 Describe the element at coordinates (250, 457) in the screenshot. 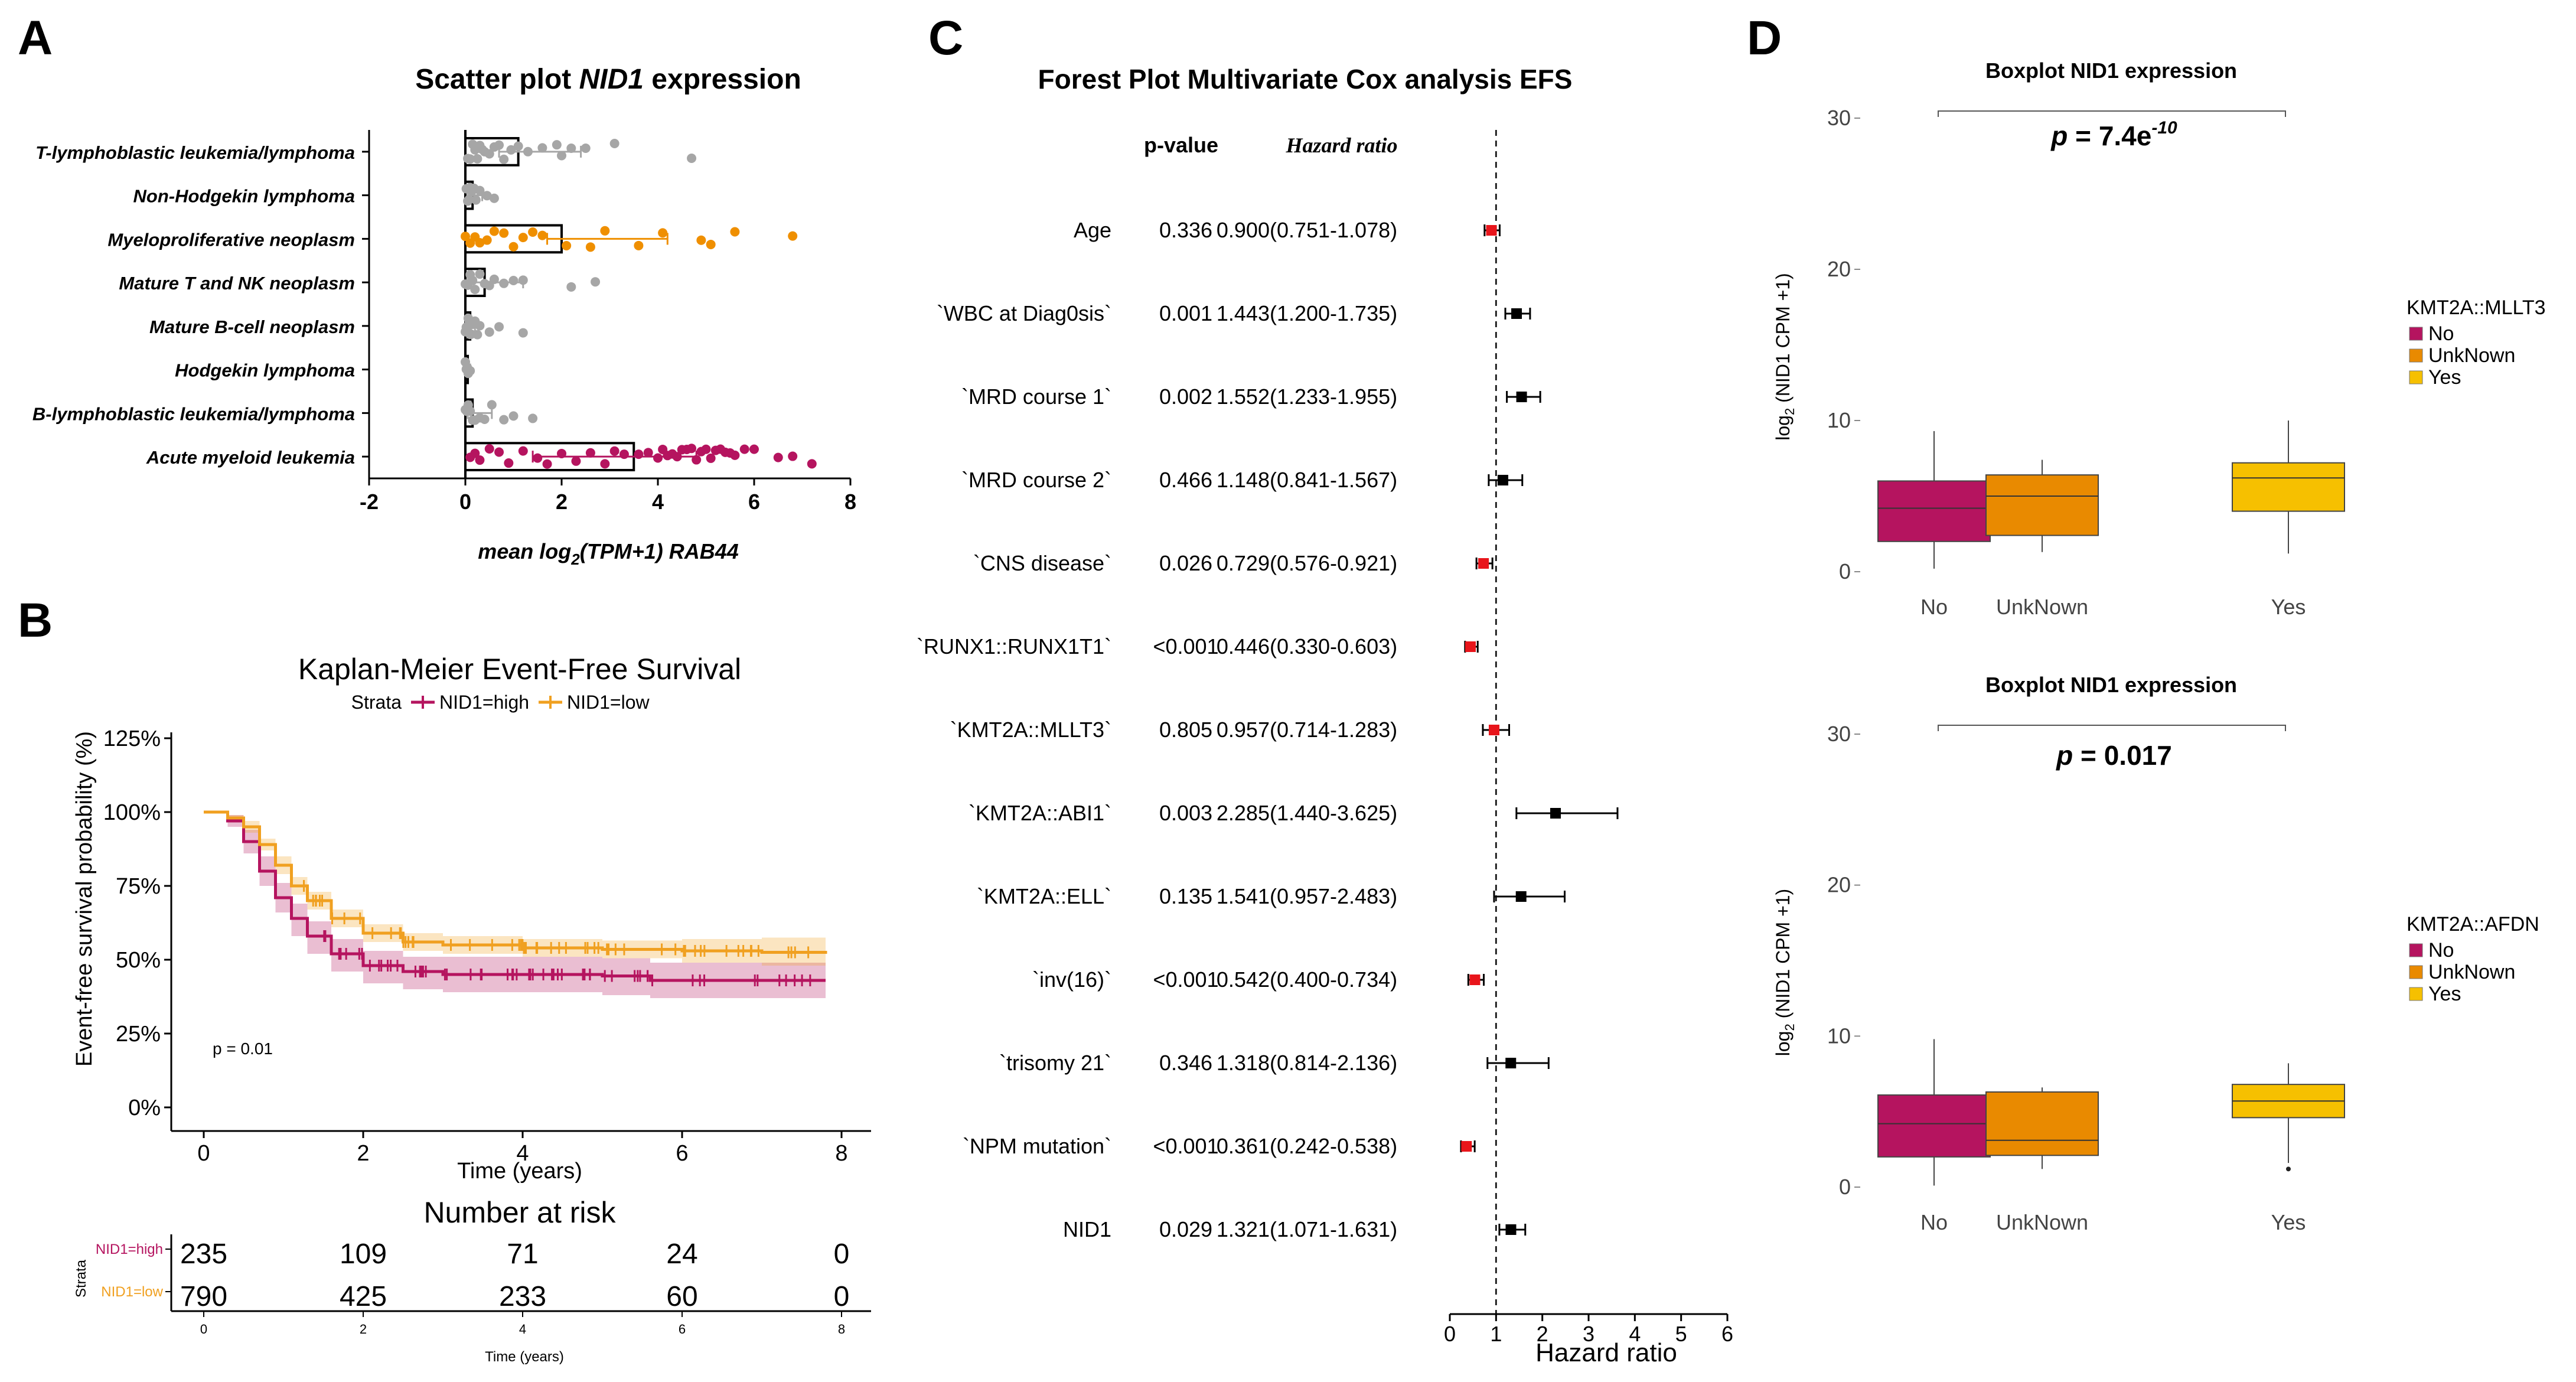

I see `scatter-category-label: Acute myeloid leukemia` at that location.